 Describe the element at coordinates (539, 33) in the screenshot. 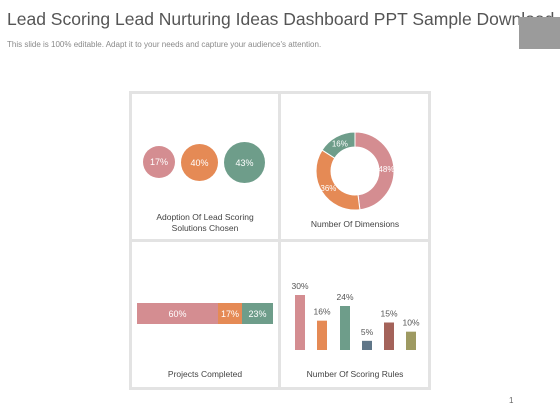

I see `corner-decoration` at that location.